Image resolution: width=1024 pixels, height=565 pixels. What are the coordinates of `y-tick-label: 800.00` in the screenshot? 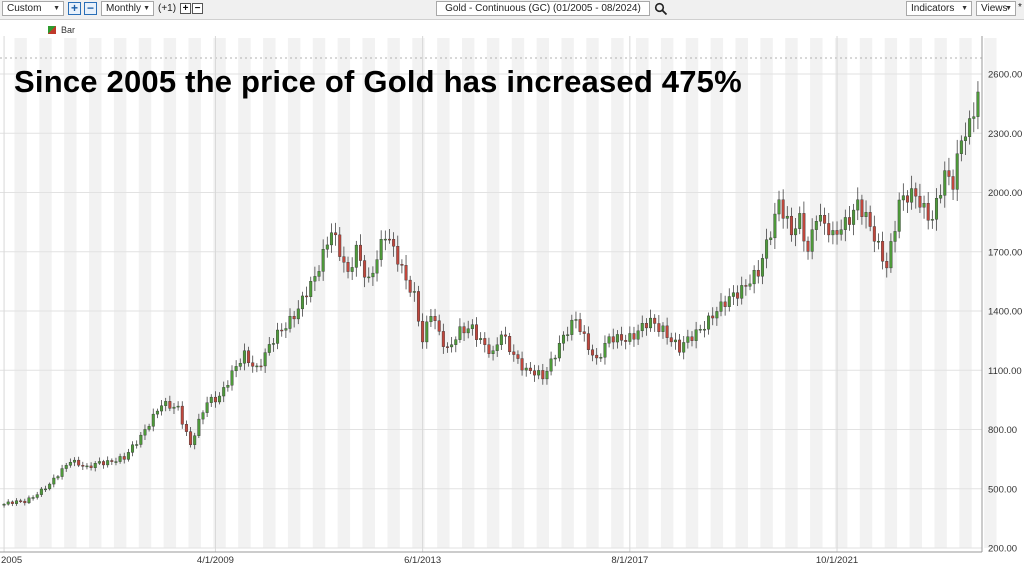 It's located at (1002, 430).